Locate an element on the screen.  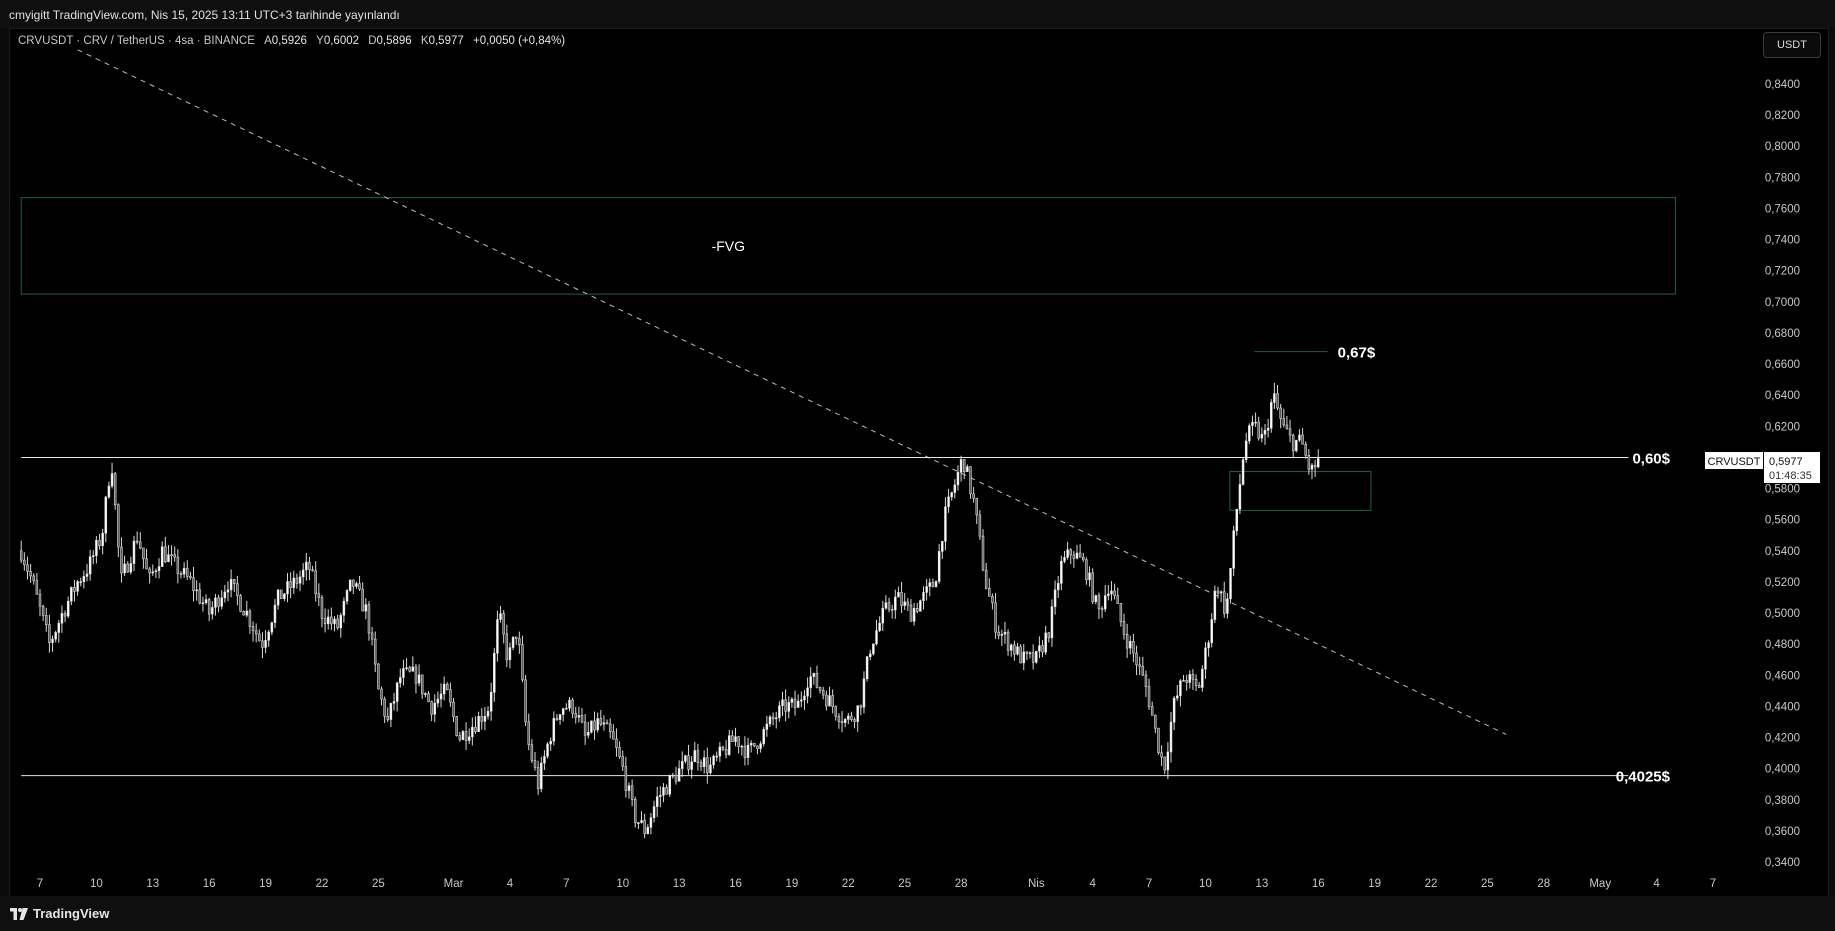
currency-button: USDT is located at coordinates (1792, 45).